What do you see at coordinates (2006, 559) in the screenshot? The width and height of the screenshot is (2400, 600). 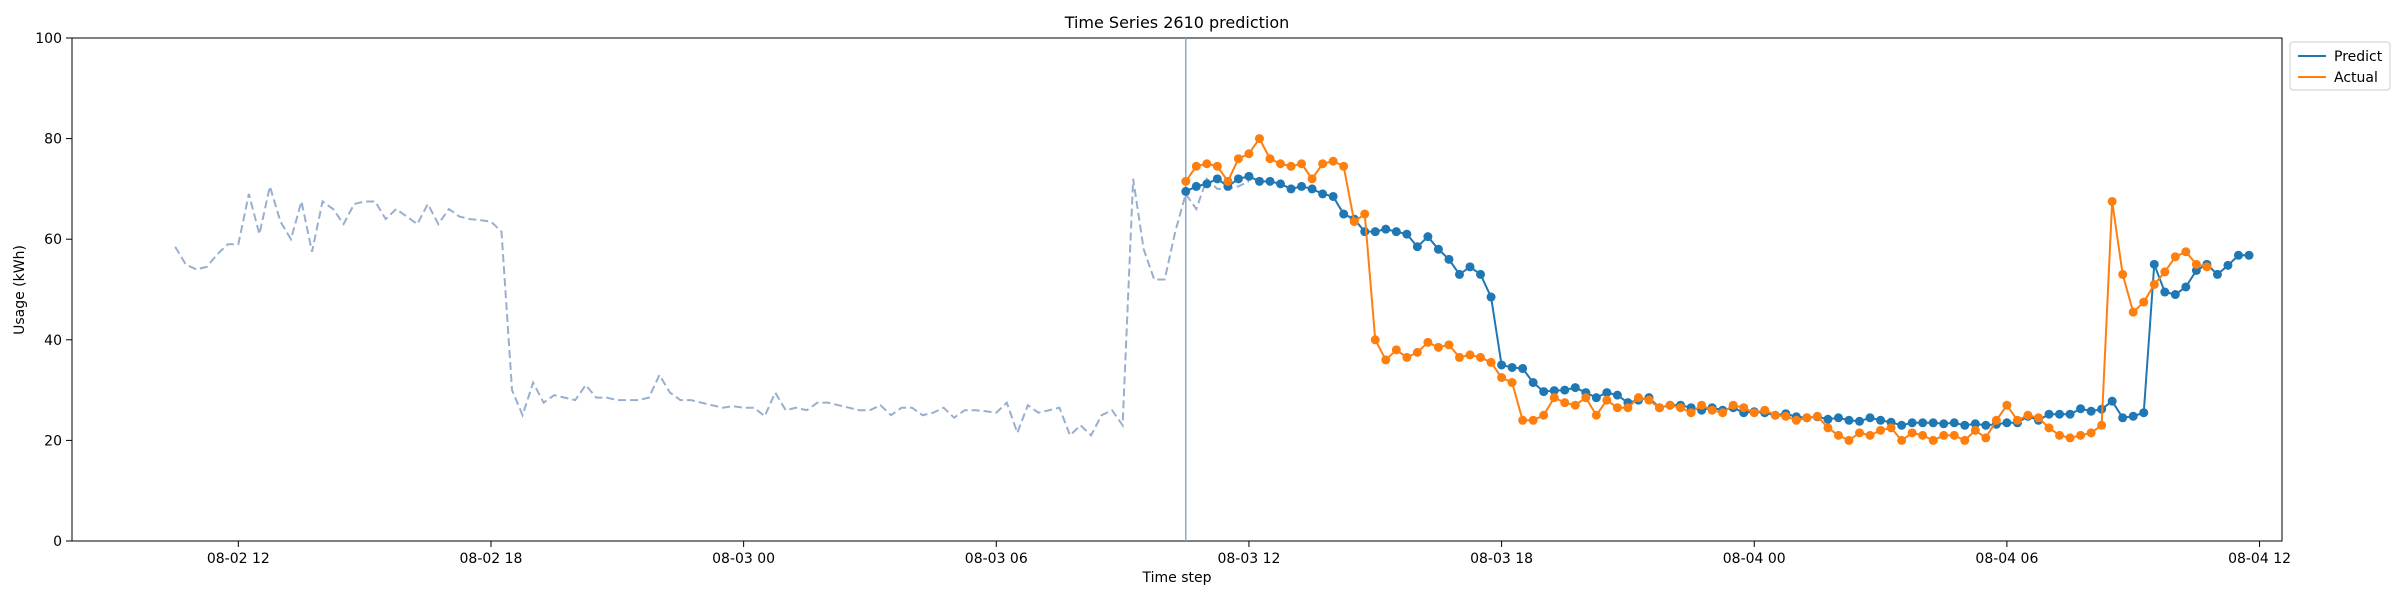 I see `x-tick-label: 08-04 06` at bounding box center [2006, 559].